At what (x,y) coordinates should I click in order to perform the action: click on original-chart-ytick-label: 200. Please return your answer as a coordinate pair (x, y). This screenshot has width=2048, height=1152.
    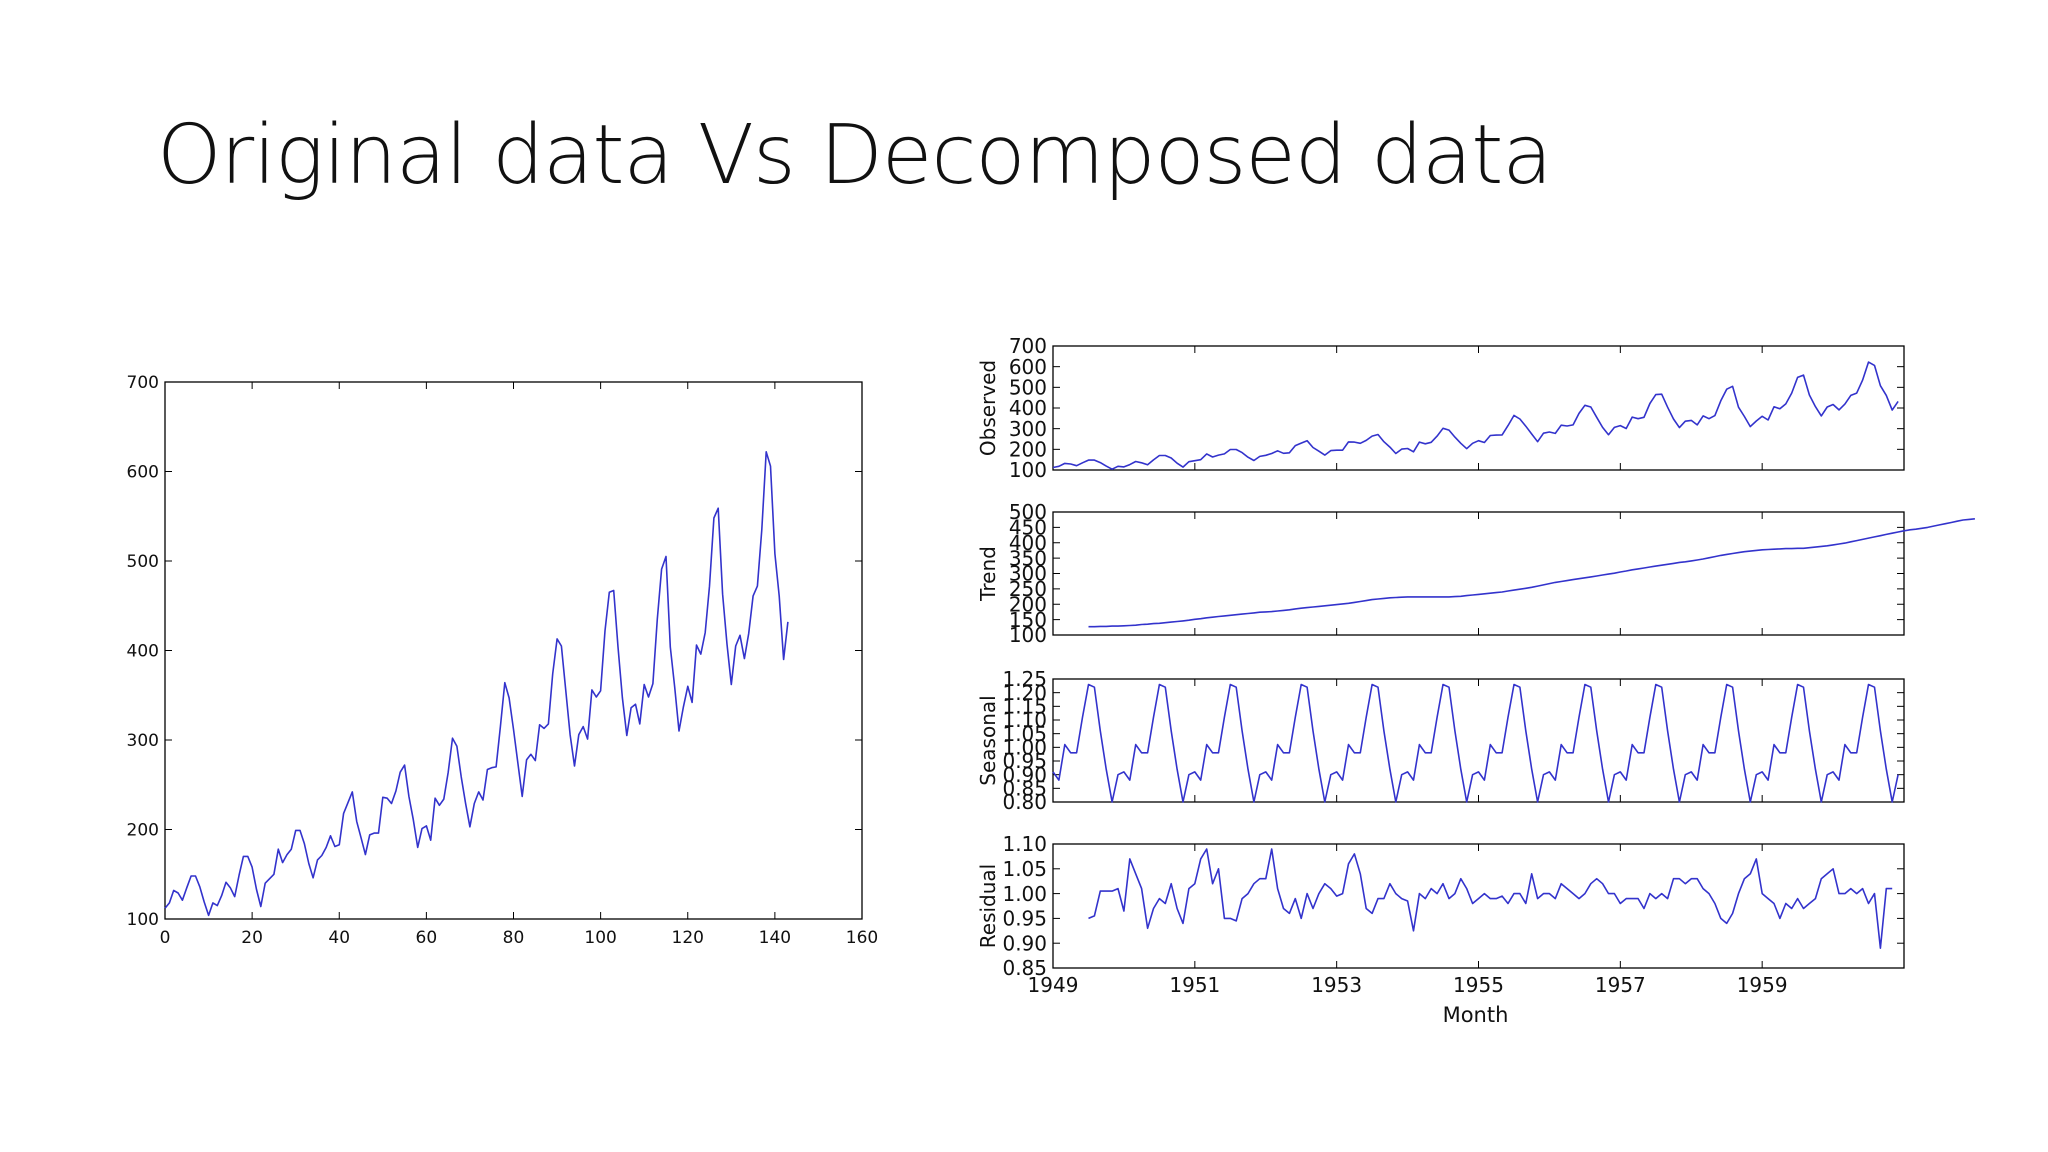
    Looking at the image, I should click on (143, 831).